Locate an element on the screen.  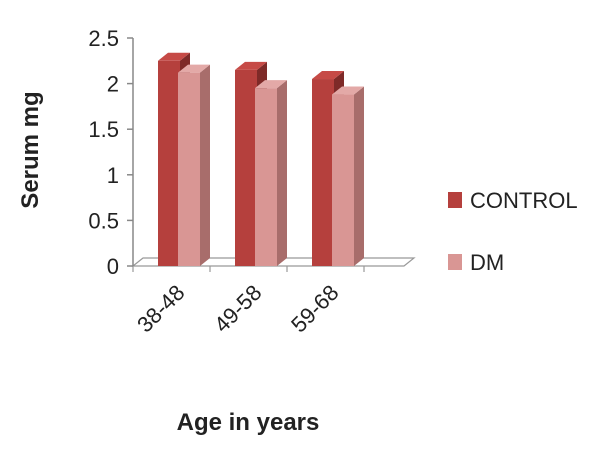
x-tick-label: 38-48 is located at coordinates (160, 308).